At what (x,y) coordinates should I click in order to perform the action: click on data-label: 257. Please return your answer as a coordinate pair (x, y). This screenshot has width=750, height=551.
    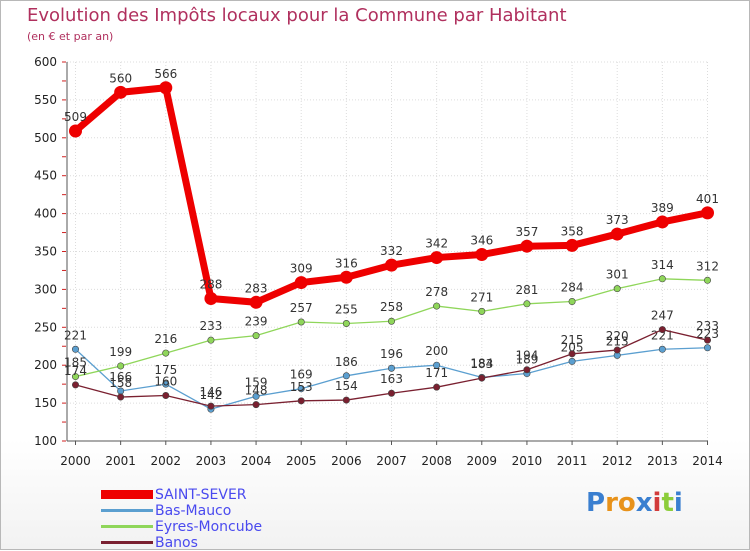
    Looking at the image, I should click on (301, 308).